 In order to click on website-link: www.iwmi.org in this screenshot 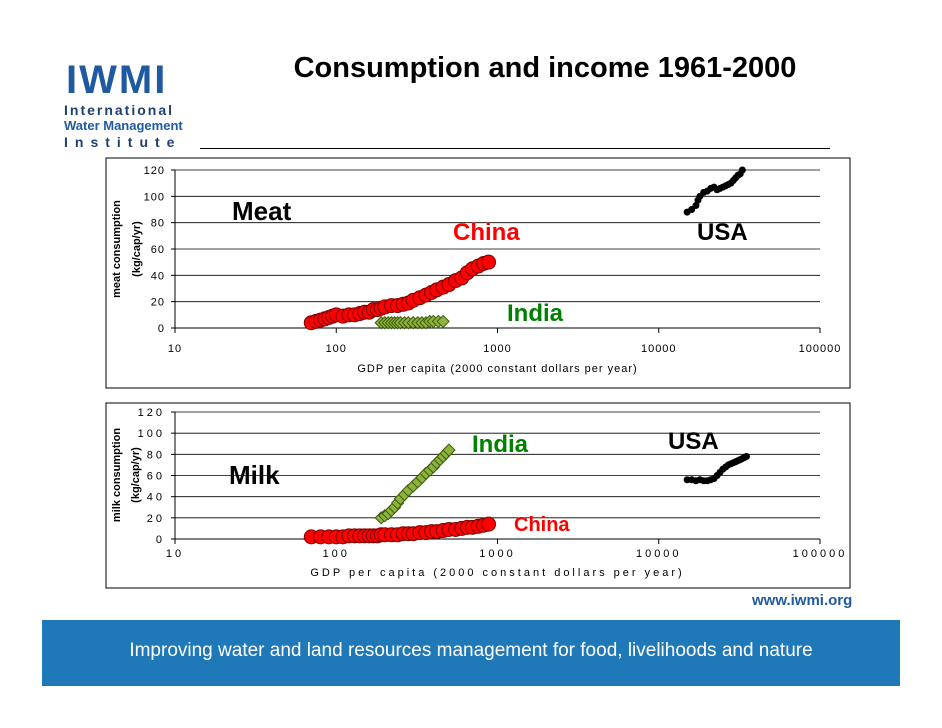, I will do `click(802, 600)`.